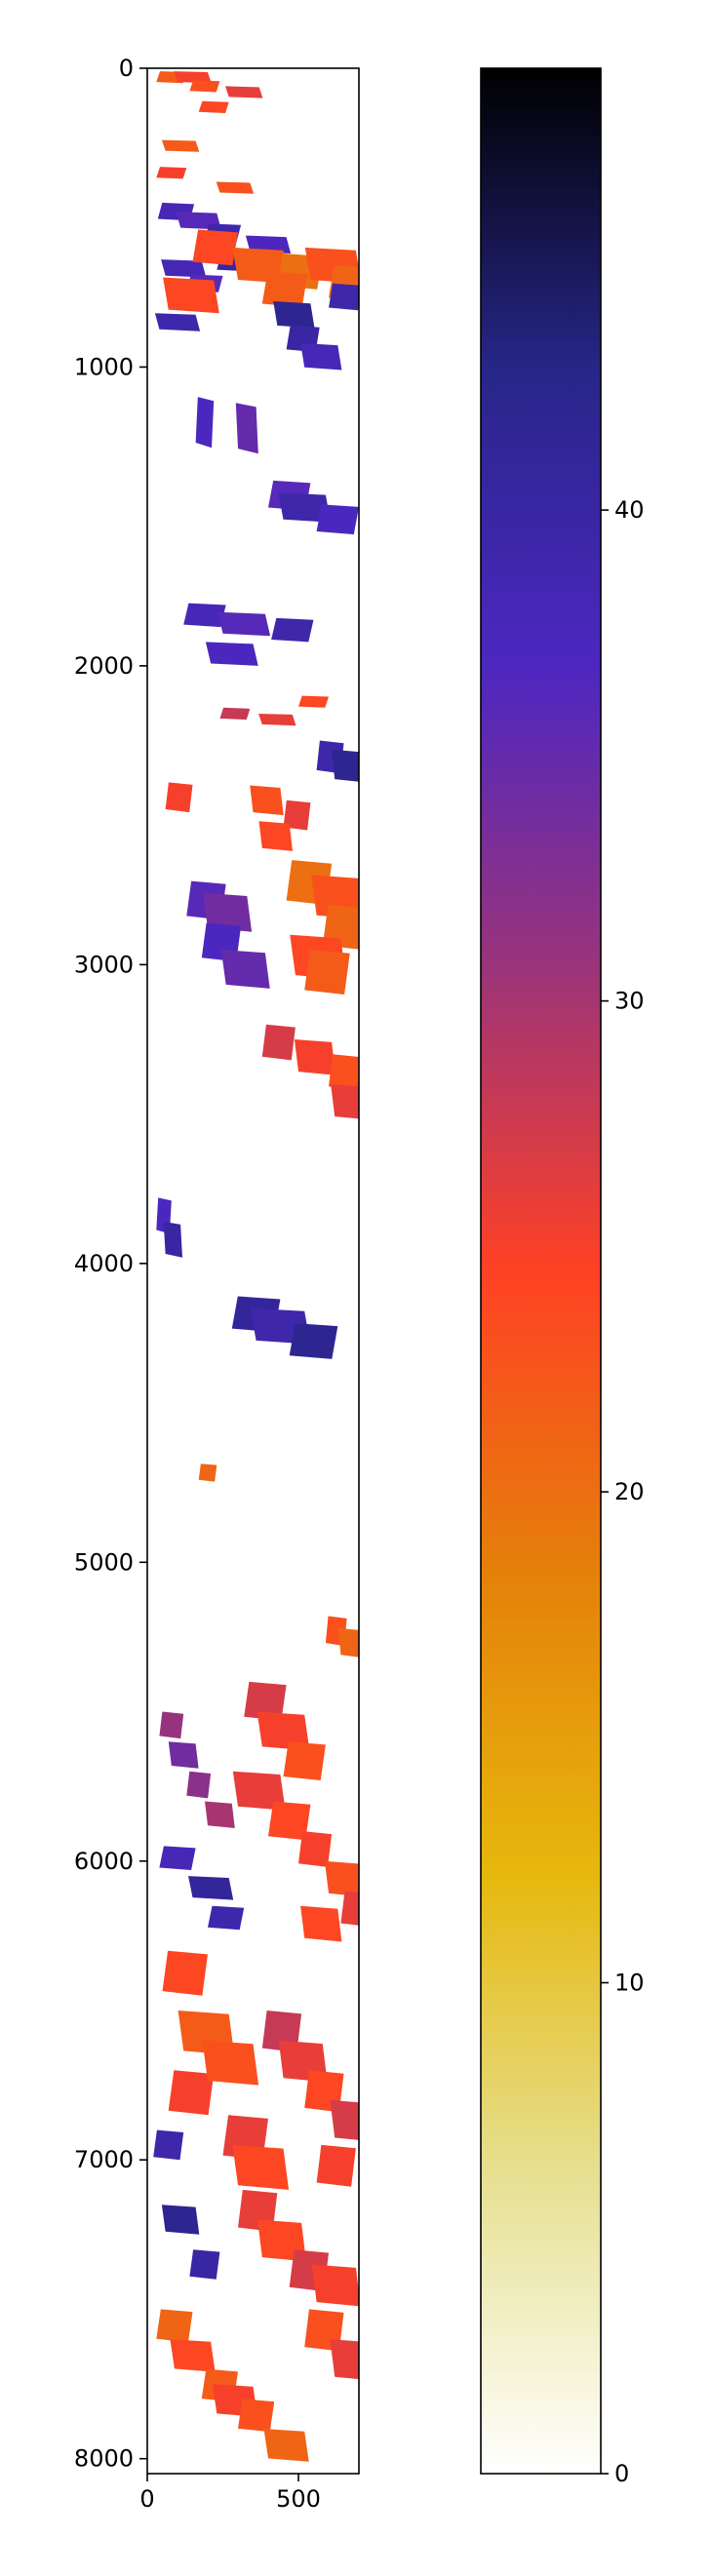 This screenshot has width=711, height=2576. What do you see at coordinates (104, 2159) in the screenshot?
I see `y-tick-label: 7000` at bounding box center [104, 2159].